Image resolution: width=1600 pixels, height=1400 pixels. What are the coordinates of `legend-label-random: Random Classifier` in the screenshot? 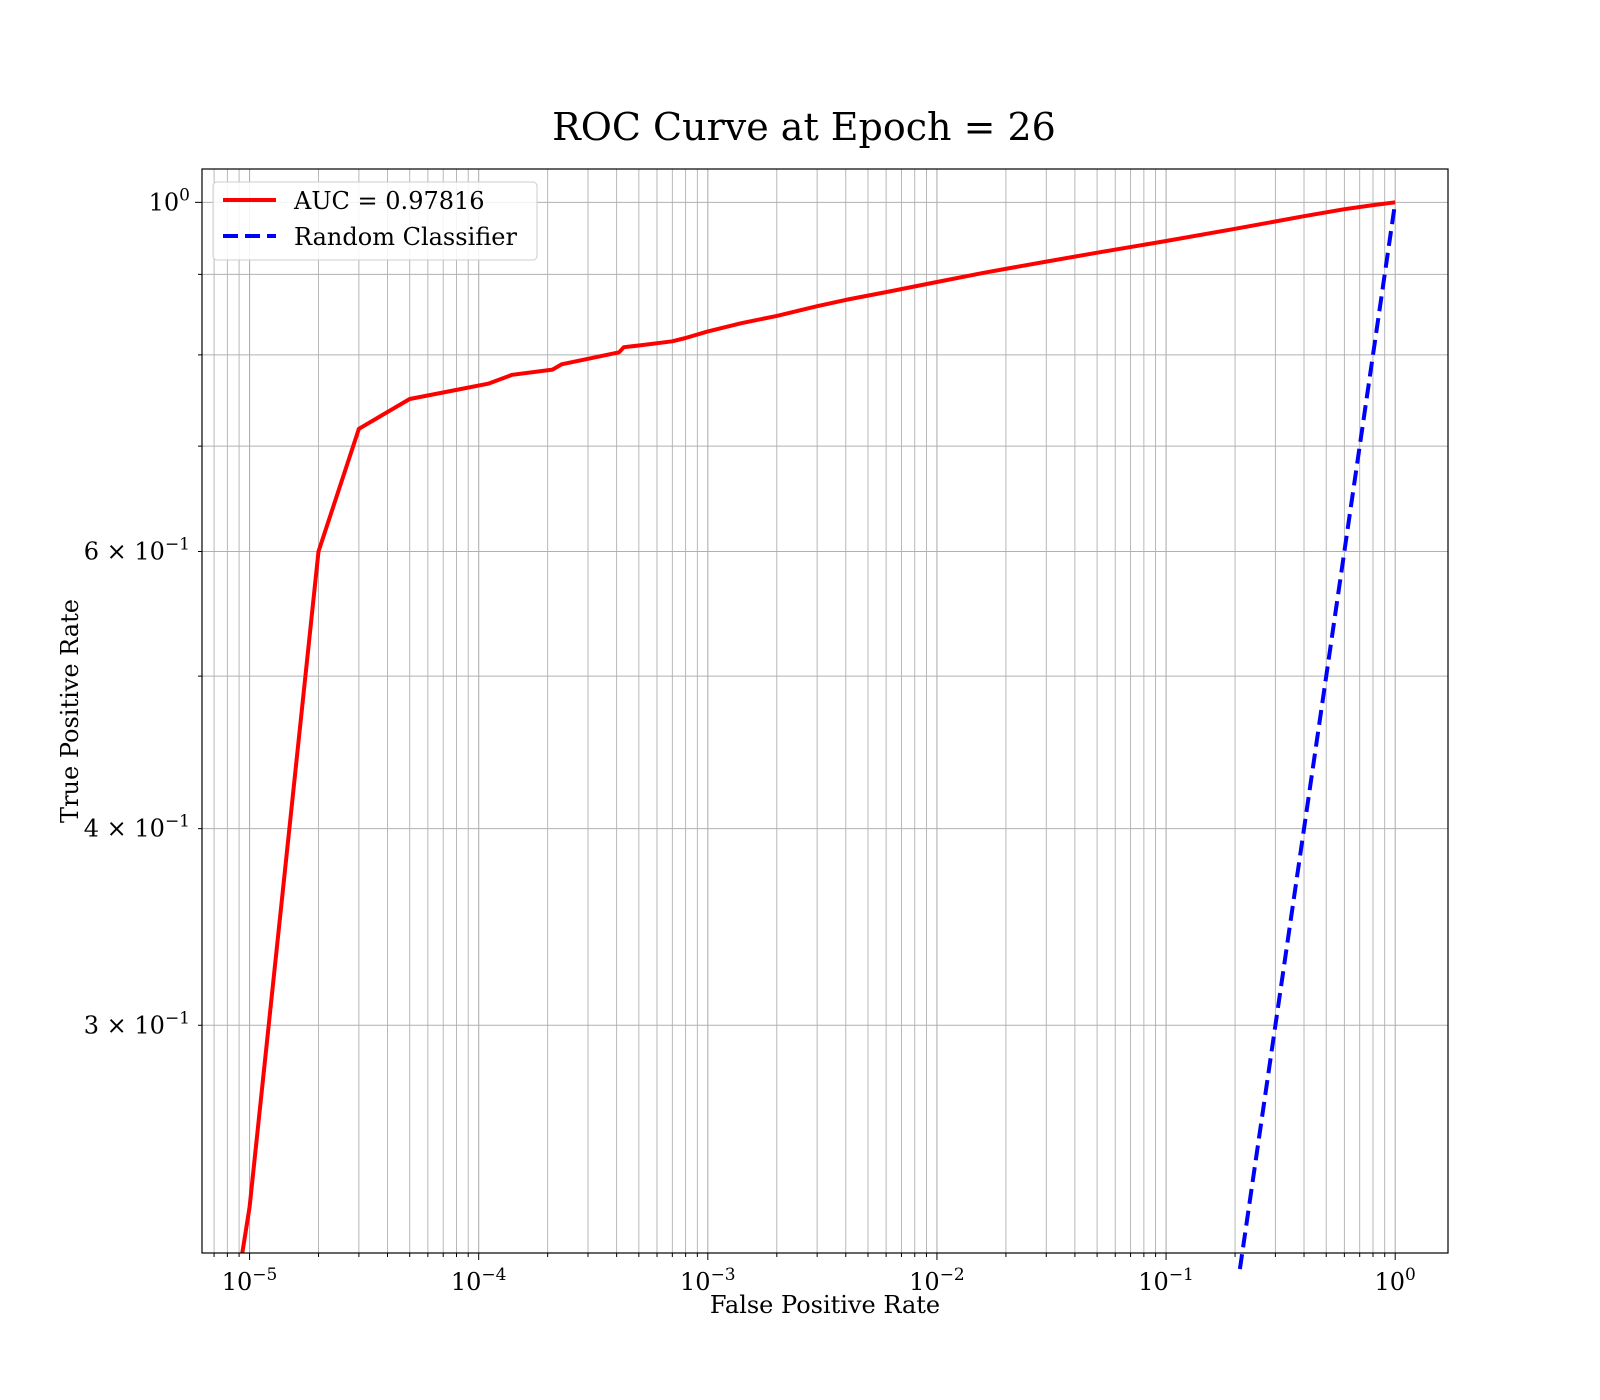 It's located at (405, 237).